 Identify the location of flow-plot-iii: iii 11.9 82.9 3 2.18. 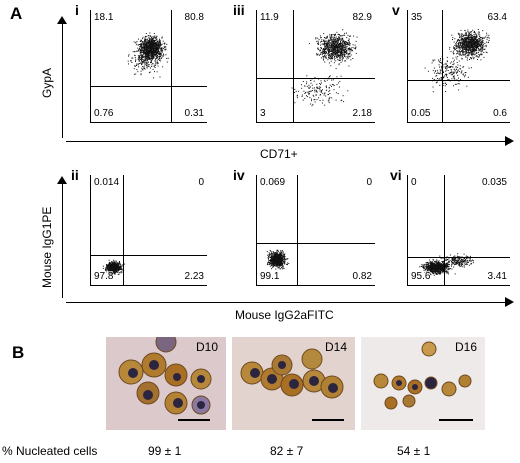
(304, 62).